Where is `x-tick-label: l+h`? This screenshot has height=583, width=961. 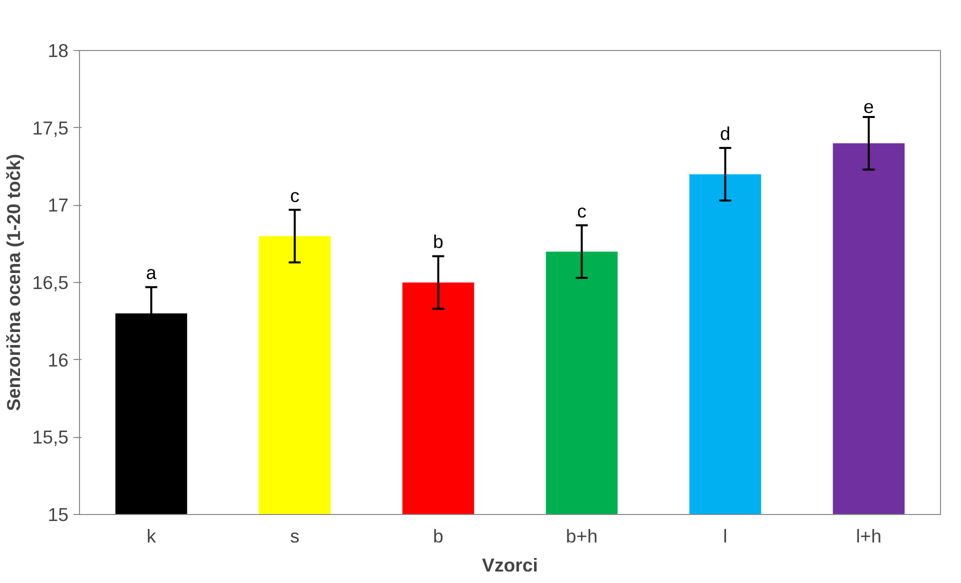 x-tick-label: l+h is located at coordinates (869, 536).